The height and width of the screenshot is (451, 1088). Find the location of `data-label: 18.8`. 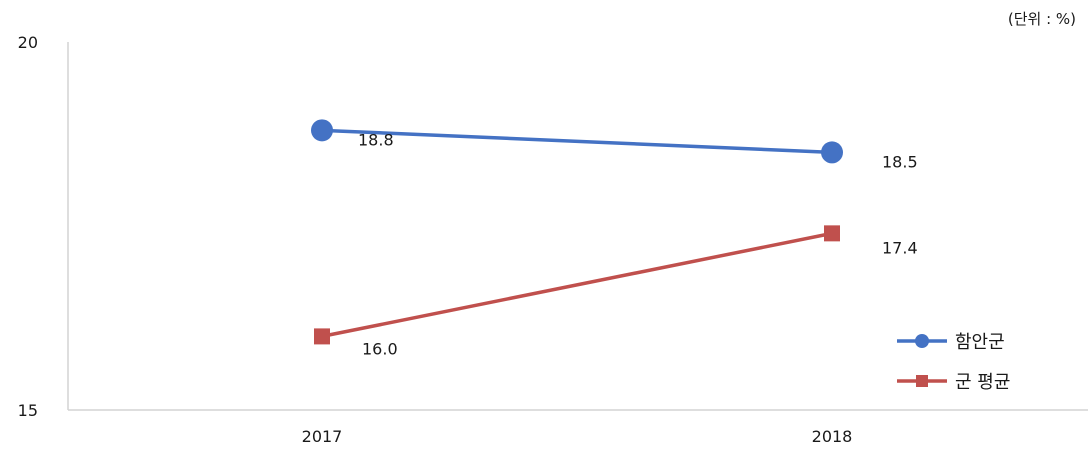

data-label: 18.8 is located at coordinates (376, 139).